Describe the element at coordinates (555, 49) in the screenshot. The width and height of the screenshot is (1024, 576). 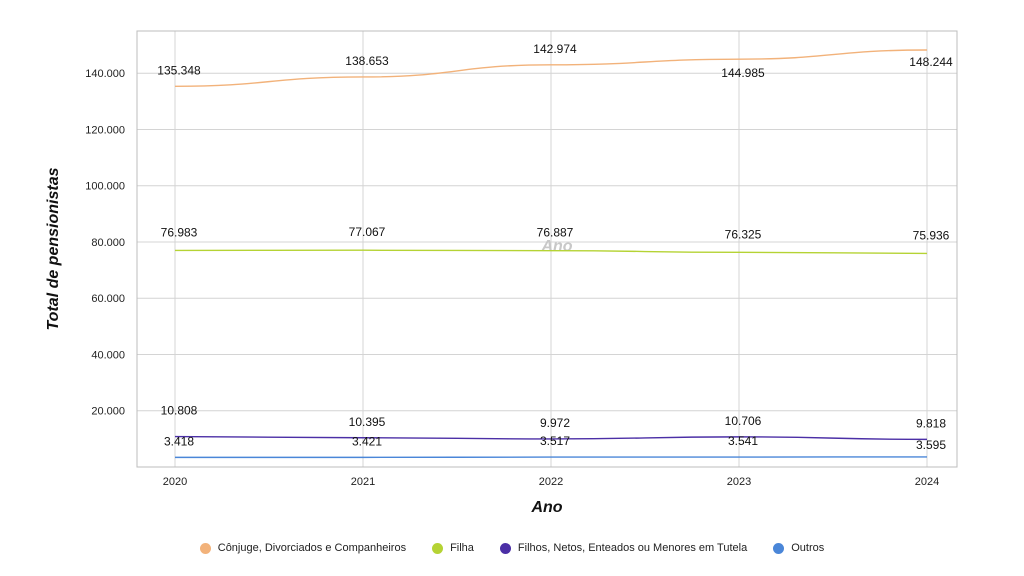
I see `data-label: 142.974` at that location.